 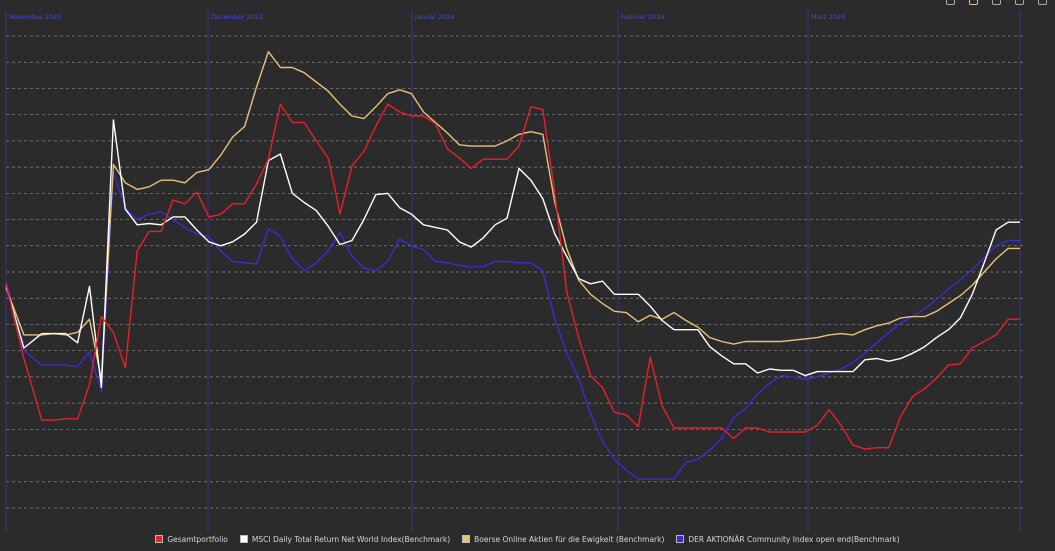 What do you see at coordinates (159, 539) in the screenshot?
I see `legend-swatch-gesamtportfolio` at bounding box center [159, 539].